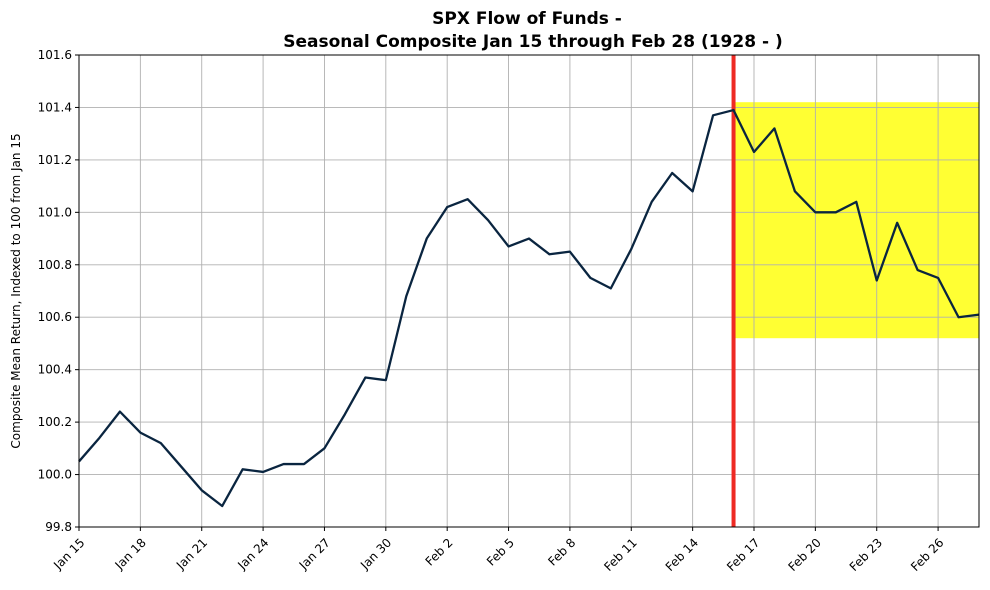  What do you see at coordinates (191, 554) in the screenshot?
I see `x-tick-label: Jan 21` at bounding box center [191, 554].